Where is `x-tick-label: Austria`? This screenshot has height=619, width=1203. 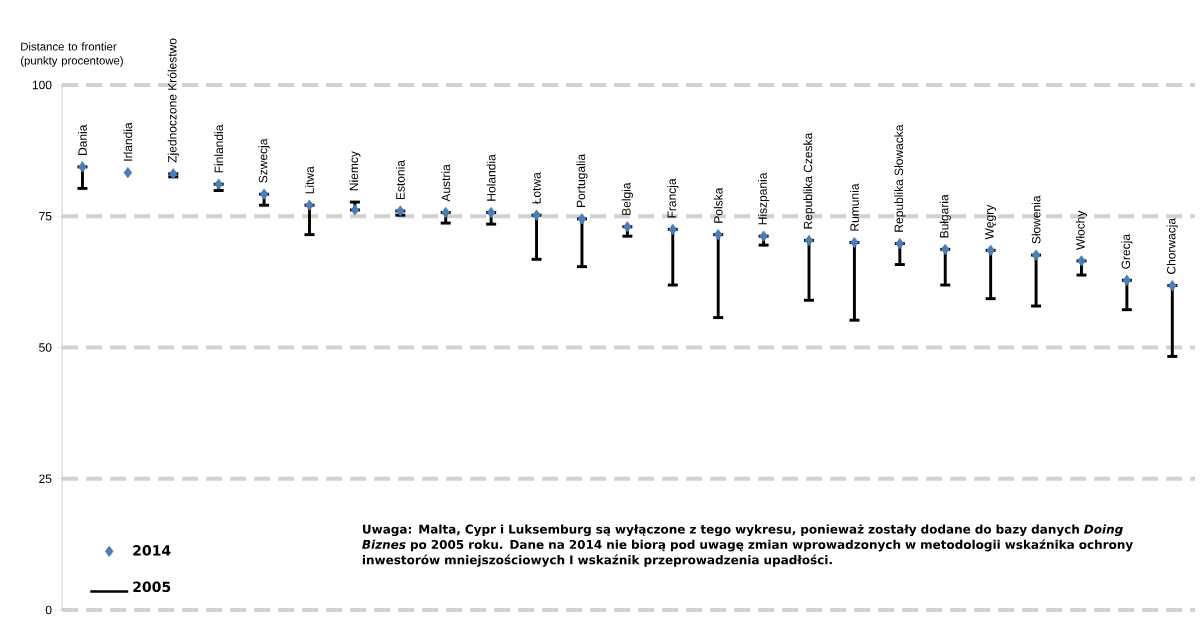
x-tick-label: Austria is located at coordinates (446, 183).